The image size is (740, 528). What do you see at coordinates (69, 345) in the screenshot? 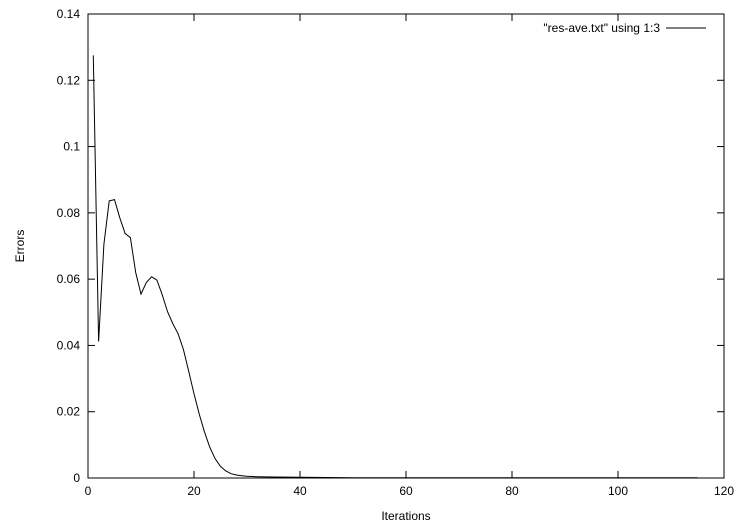
I see `y-tick-label: 0.04` at bounding box center [69, 345].